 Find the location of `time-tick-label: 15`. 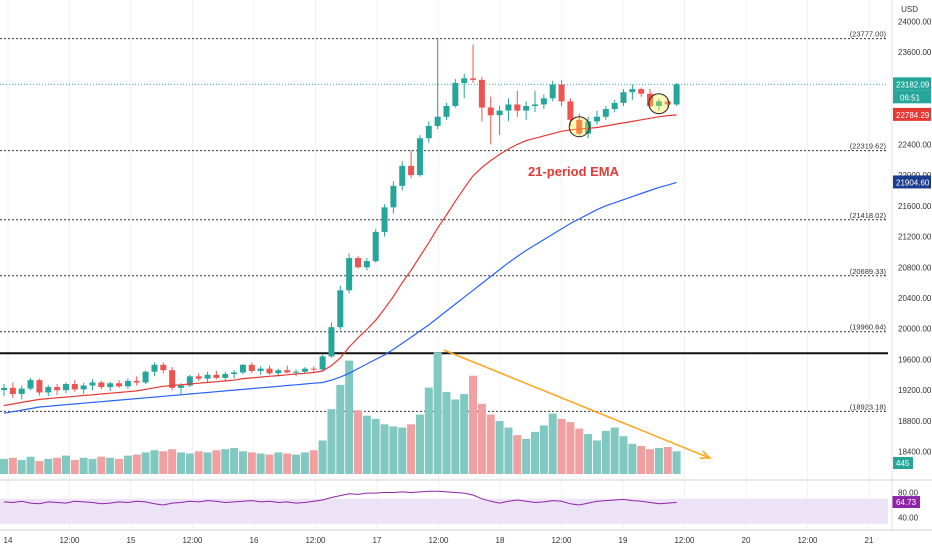

time-tick-label: 15 is located at coordinates (131, 540).